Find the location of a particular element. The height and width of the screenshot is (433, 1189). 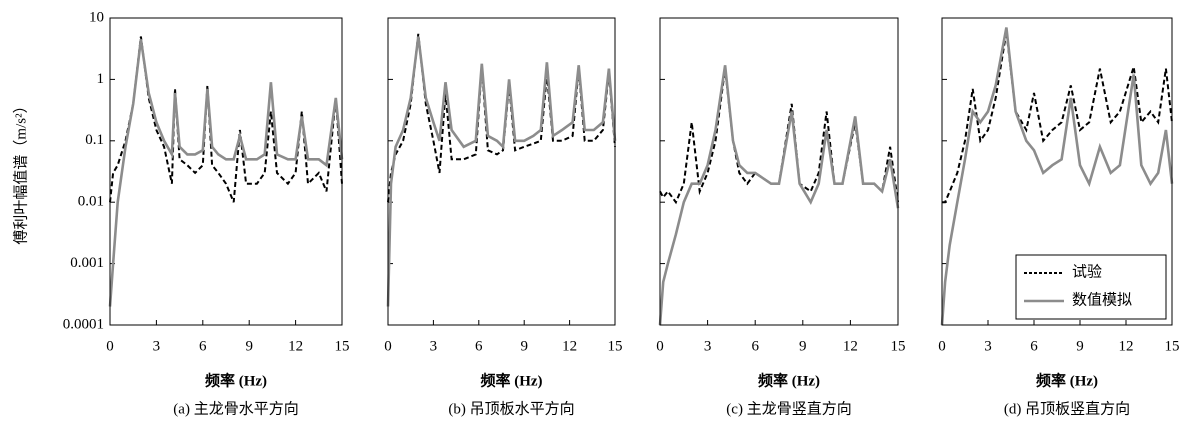

subplot-title: (a) 主龙骨水平方向 is located at coordinates (235, 408).